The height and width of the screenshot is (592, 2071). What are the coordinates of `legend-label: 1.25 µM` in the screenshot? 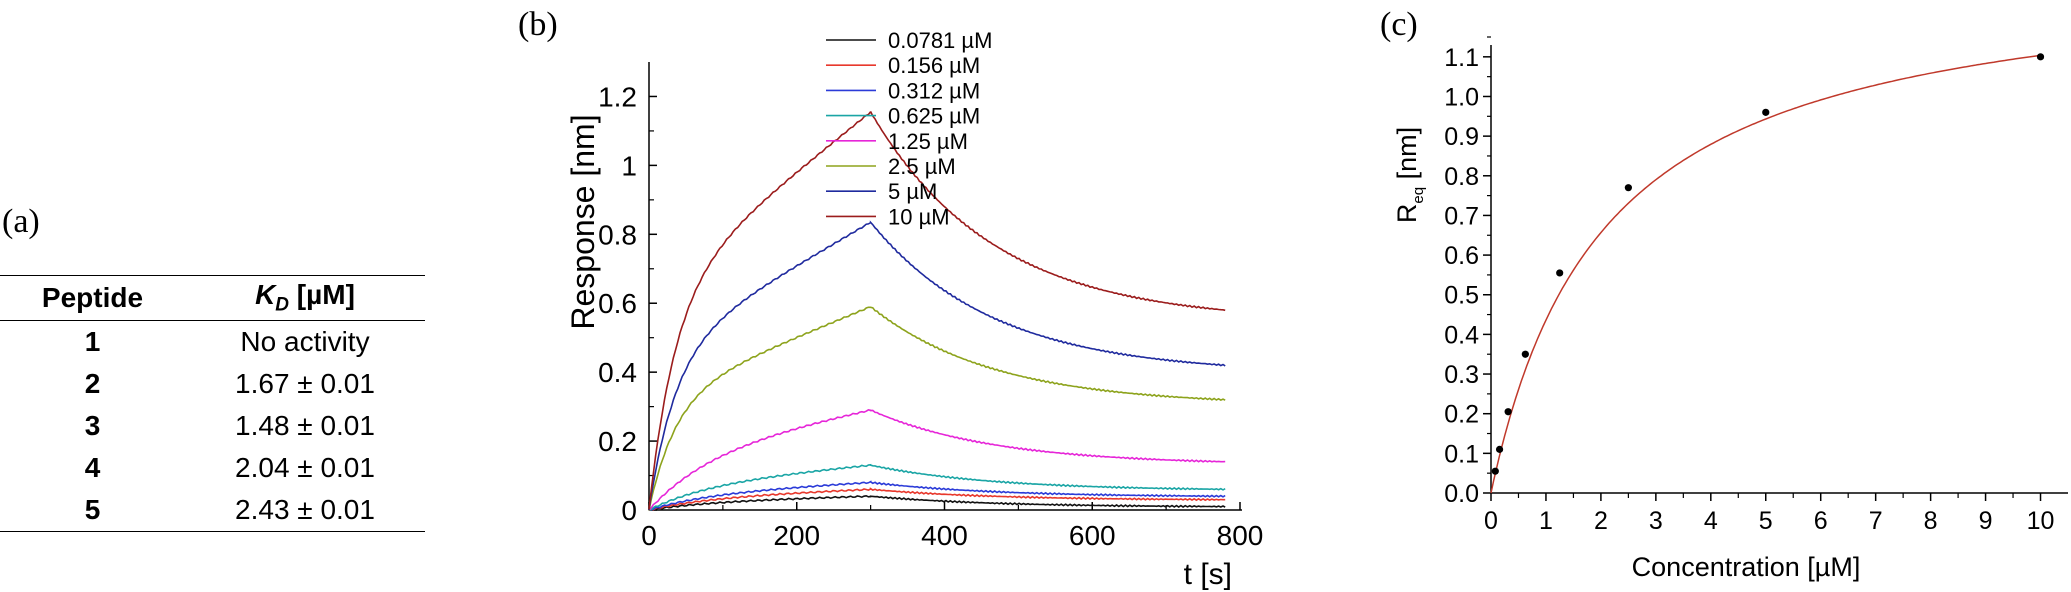 It's located at (928, 141).